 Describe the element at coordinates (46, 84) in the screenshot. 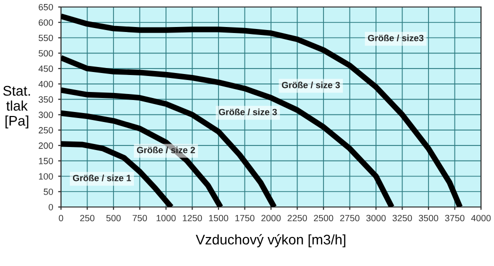

I see `y-tick-label: 400` at that location.